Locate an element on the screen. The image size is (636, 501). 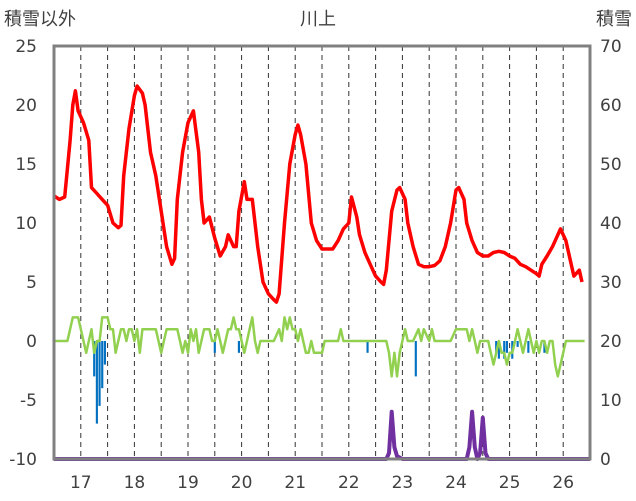
right-tick-label: 50 is located at coordinates (611, 165).